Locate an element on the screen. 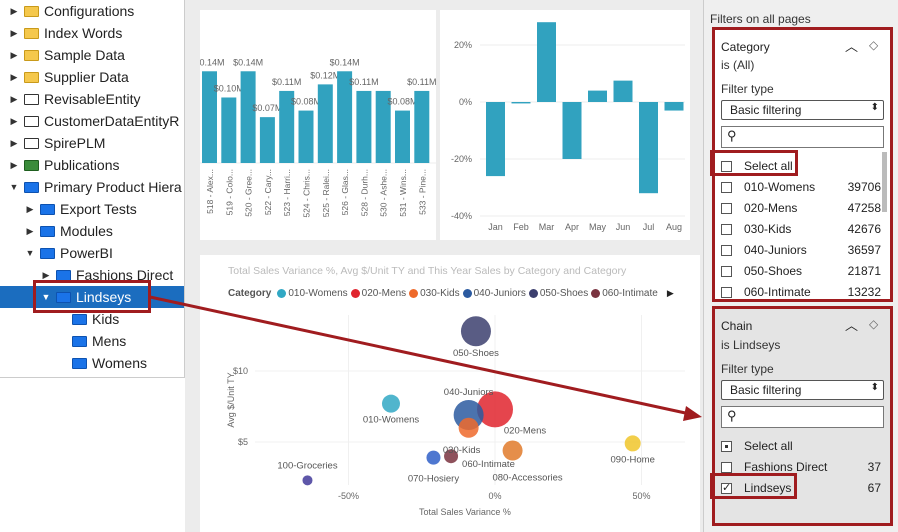 The image size is (898, 532). filter-option: 020-Mens 47258 is located at coordinates (801, 208).